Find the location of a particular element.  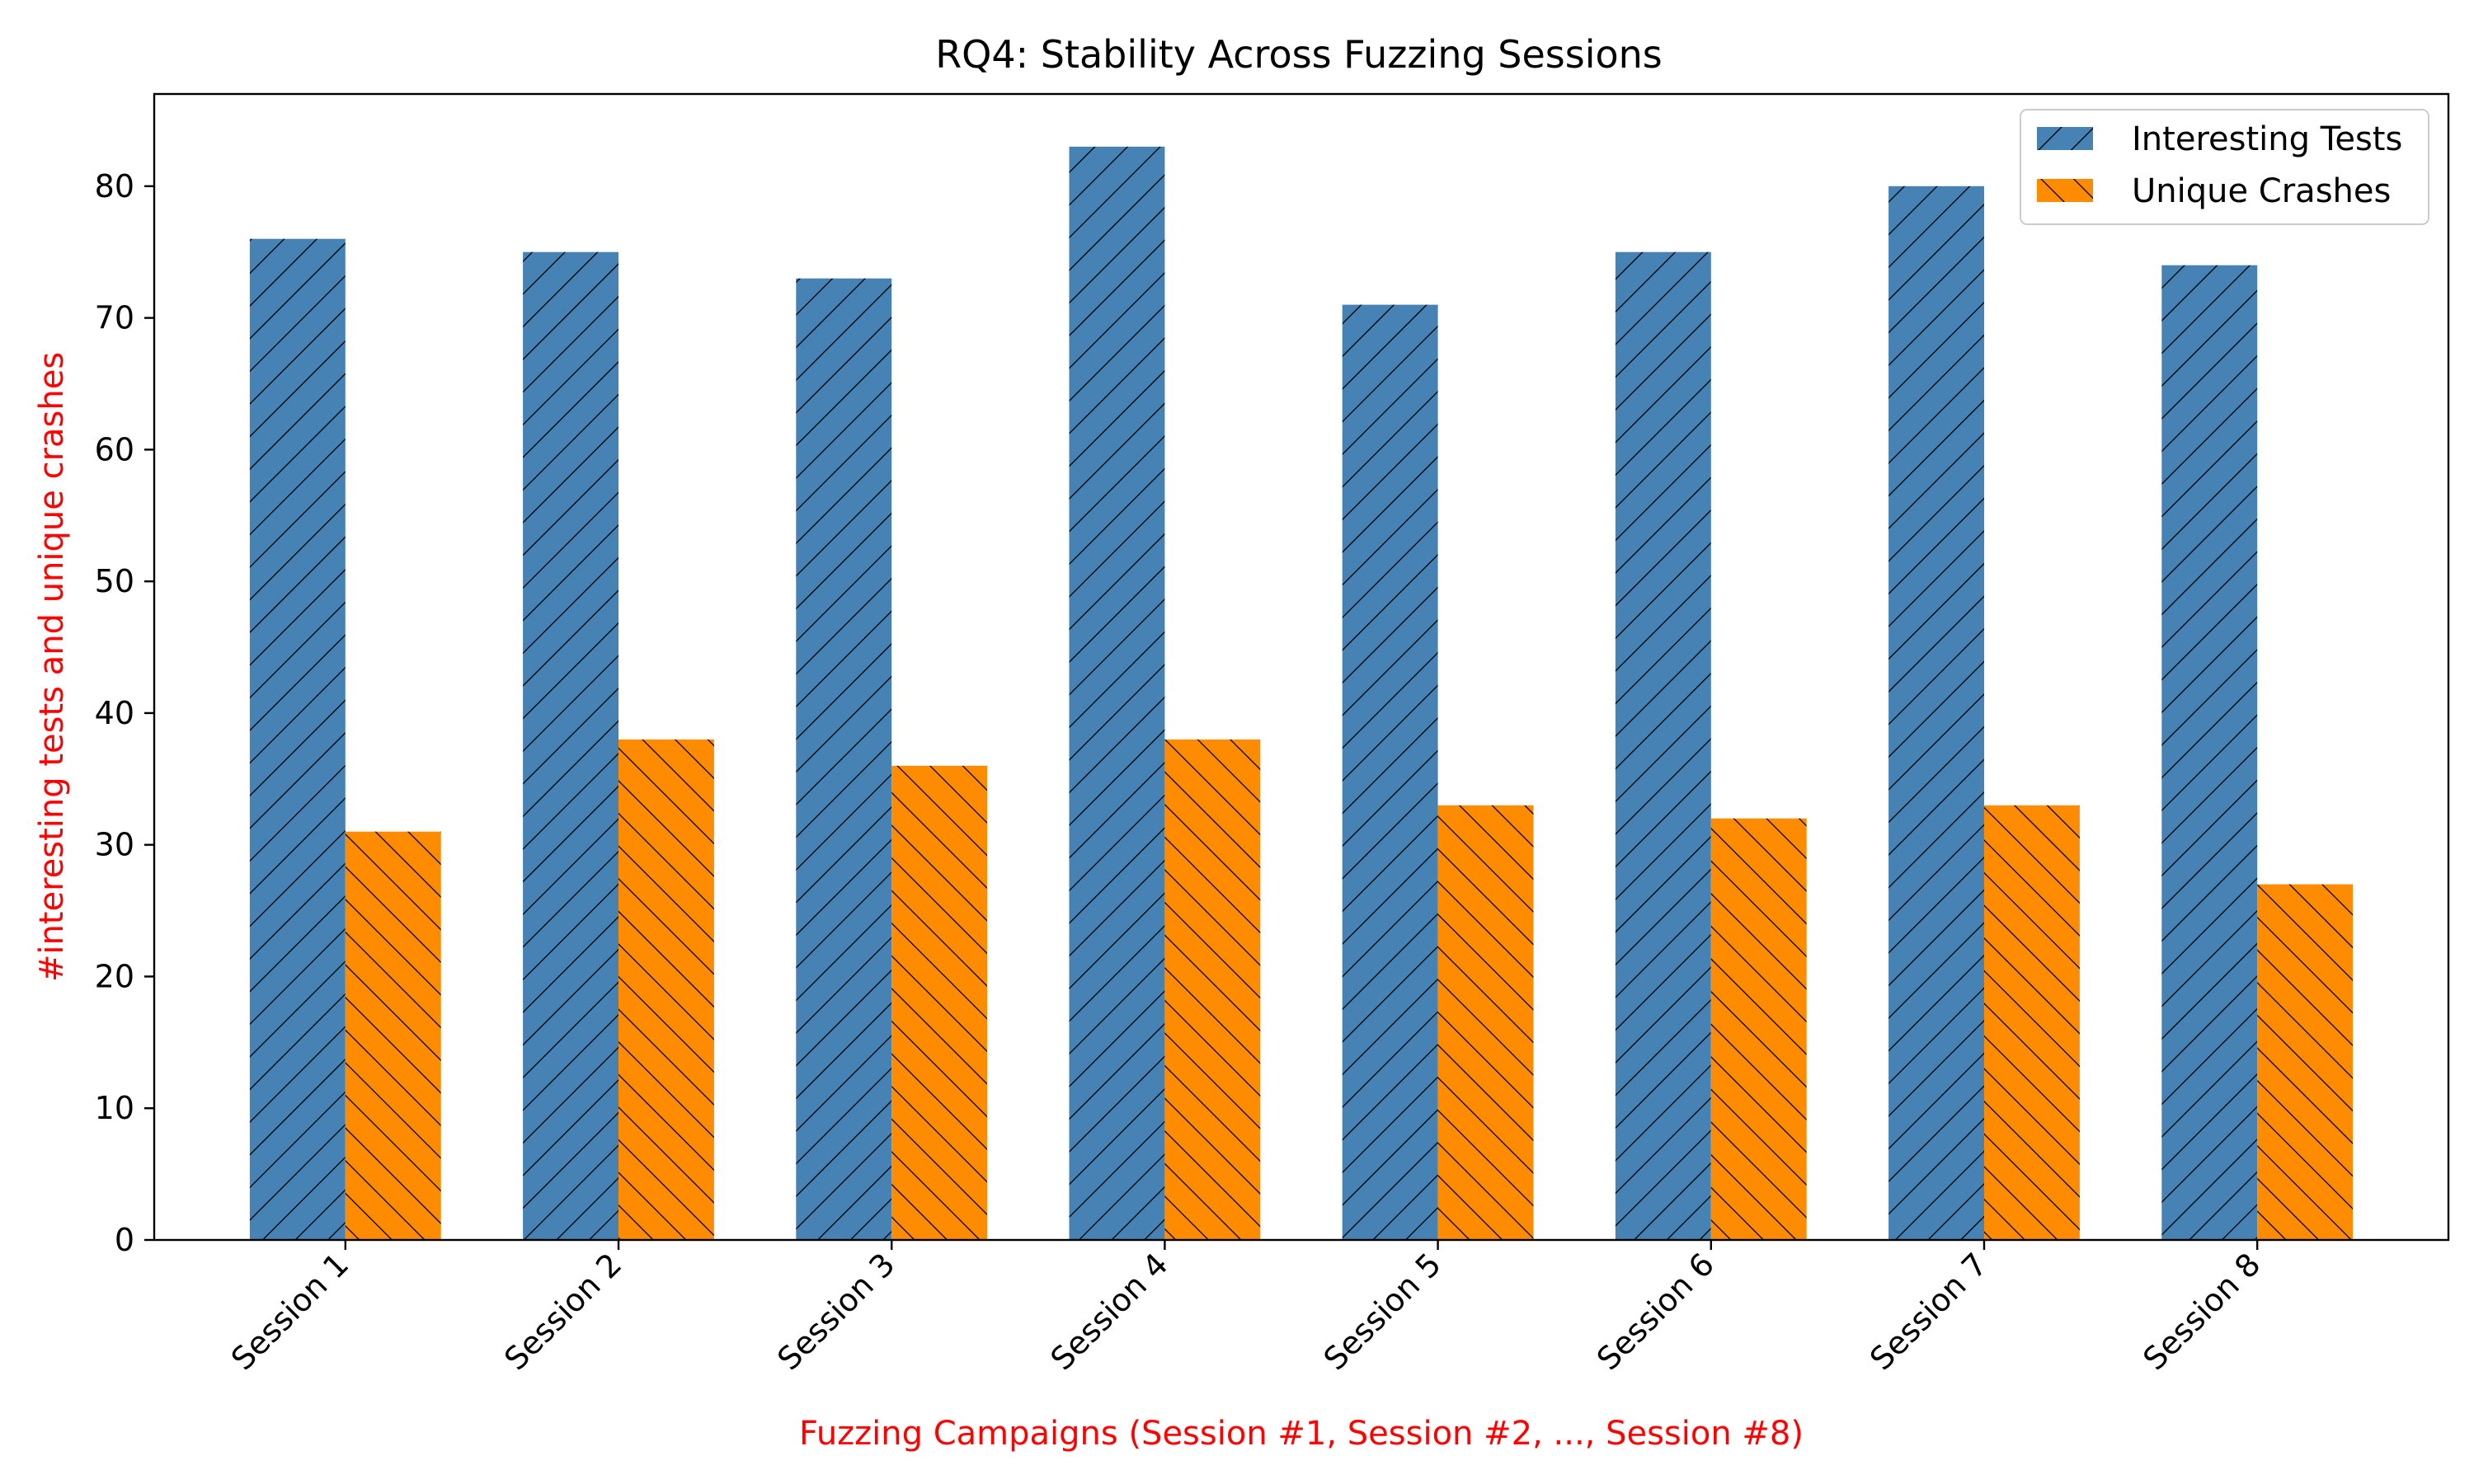

x-tick-label: Session 4 is located at coordinates (1108, 1311).